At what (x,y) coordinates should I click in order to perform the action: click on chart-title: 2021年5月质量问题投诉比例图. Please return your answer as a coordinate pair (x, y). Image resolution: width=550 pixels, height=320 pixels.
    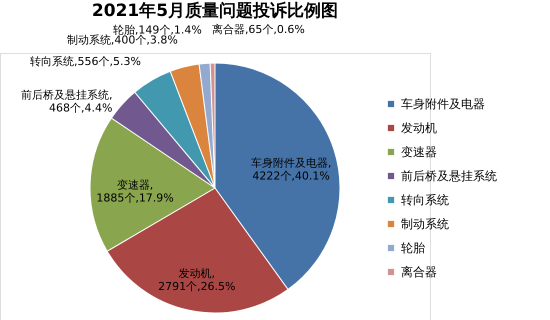
    Looking at the image, I should click on (215, 11).